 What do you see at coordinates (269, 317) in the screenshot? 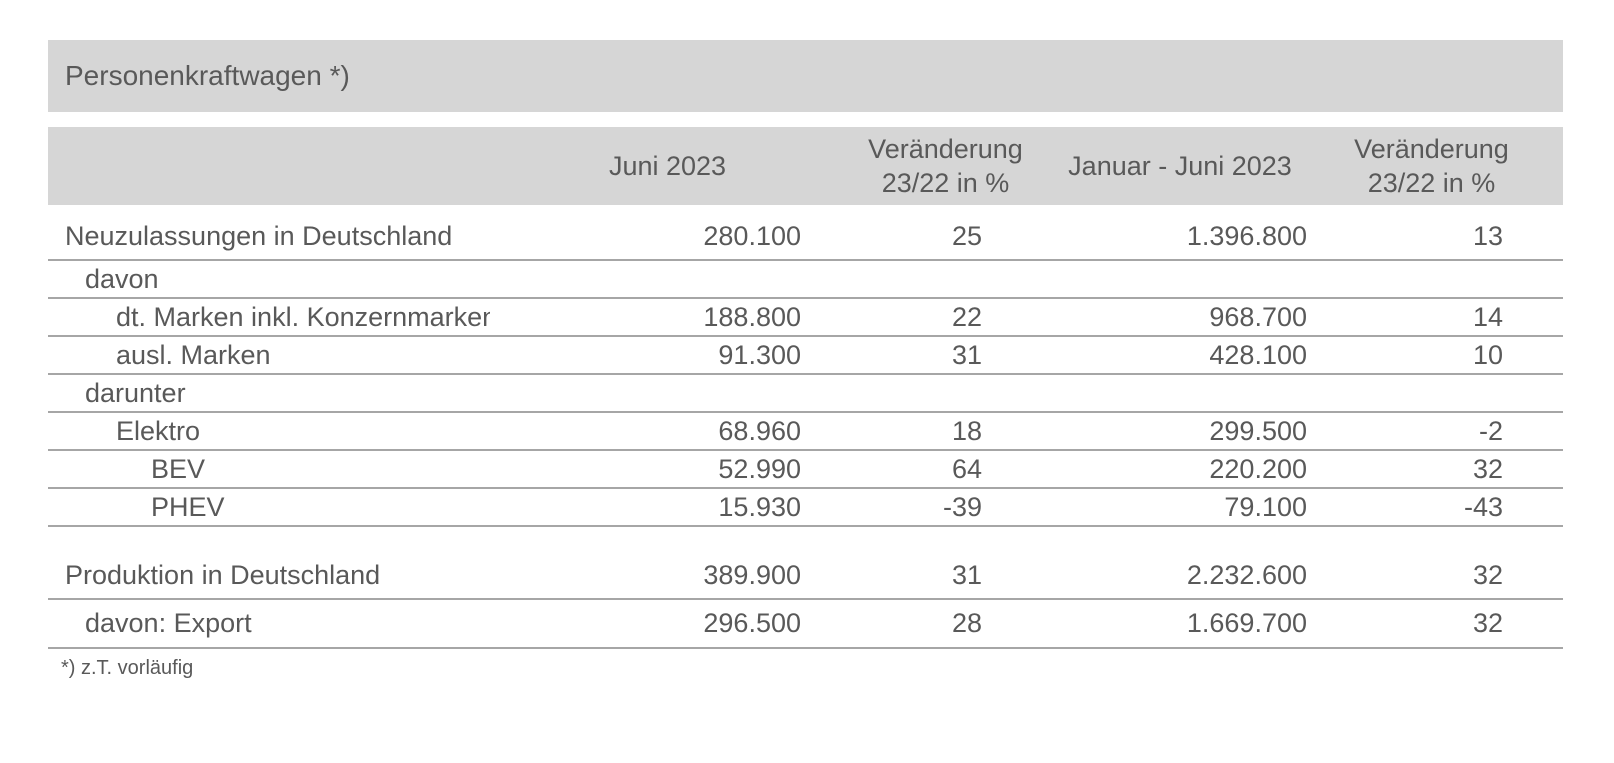
I see `row-label: dt. Marken inkl. Konzernmarken` at bounding box center [269, 317].